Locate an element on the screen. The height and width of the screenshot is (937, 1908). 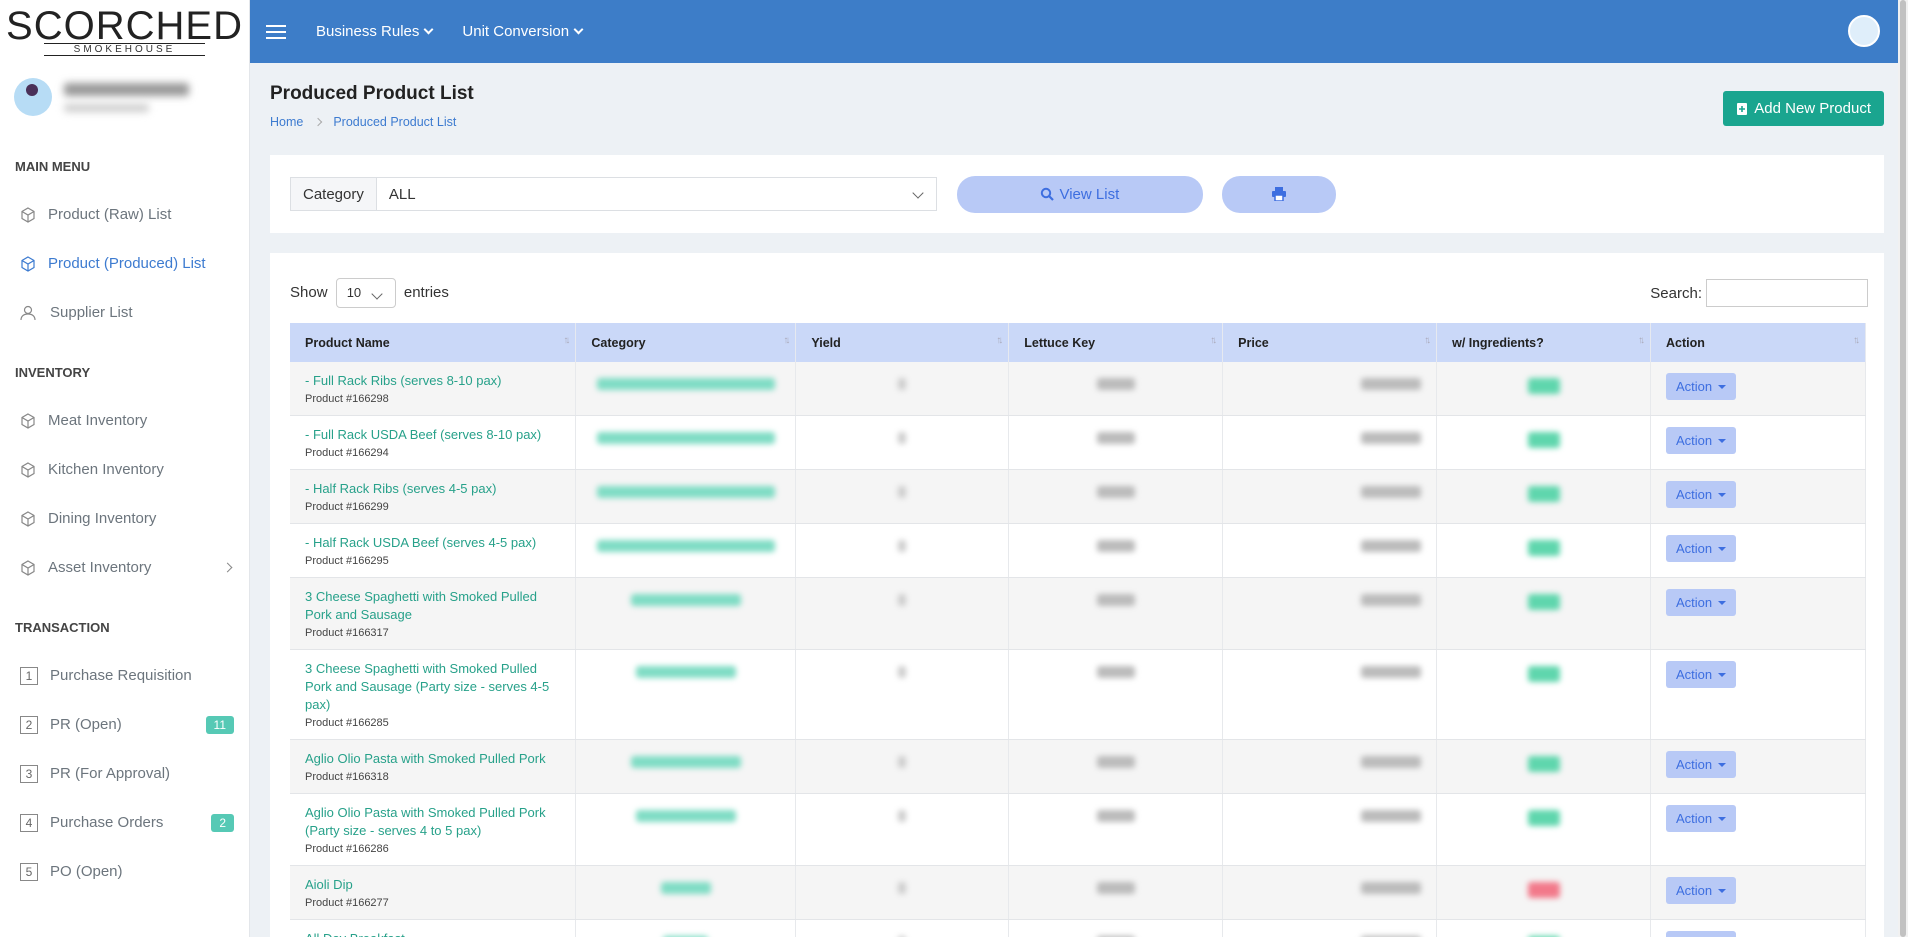
column-header: Category is located at coordinates (686, 342).